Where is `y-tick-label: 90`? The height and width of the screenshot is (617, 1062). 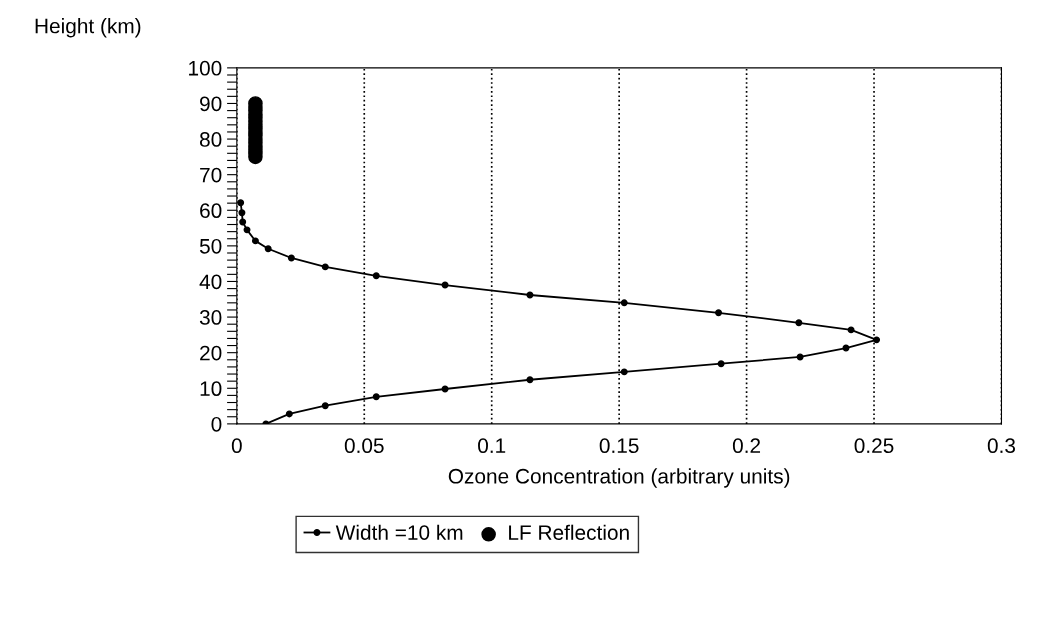 y-tick-label: 90 is located at coordinates (211, 104).